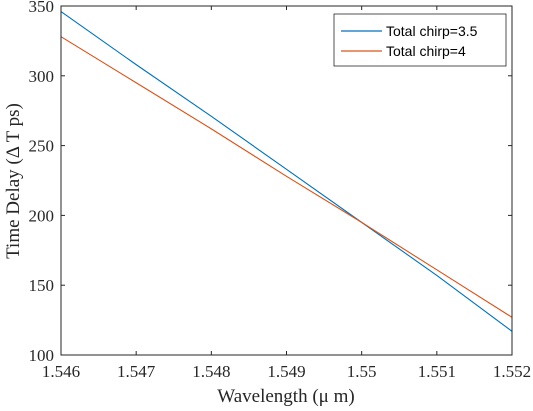  I want to click on legend-label-2: Total chirp=4, so click(426, 51).